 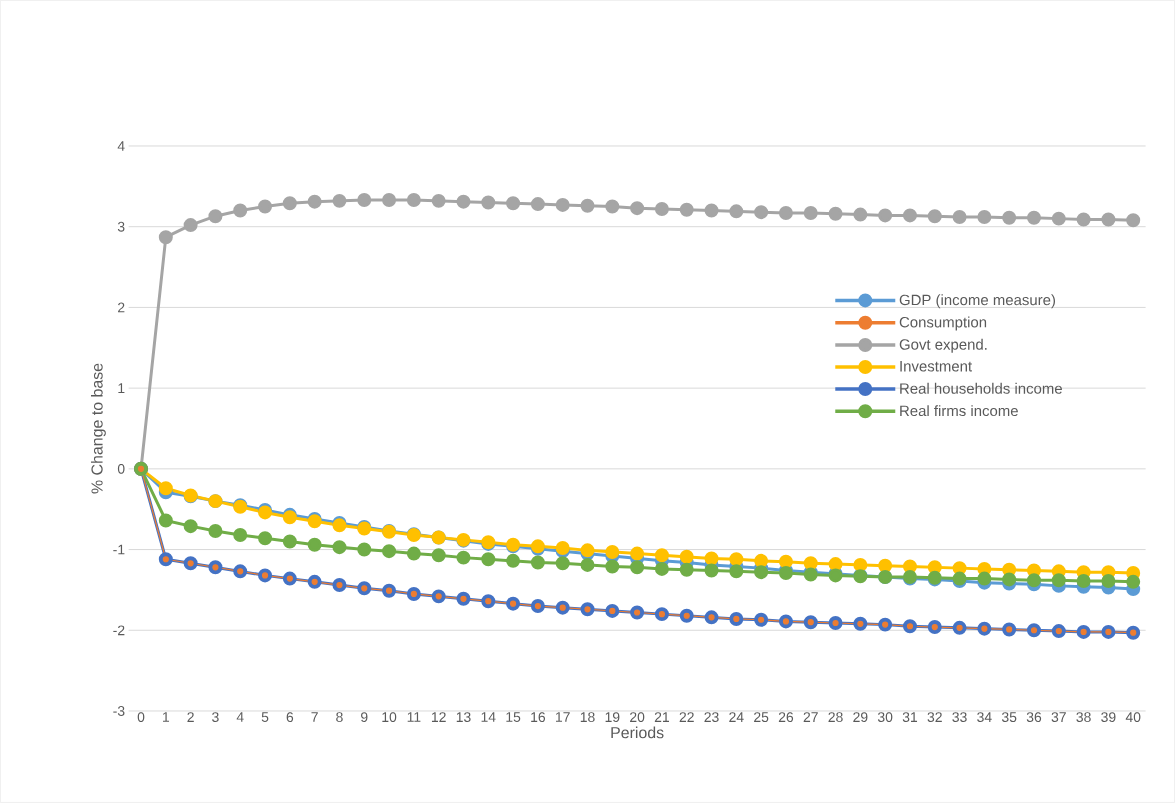 I want to click on legend-label: Investment, so click(x=936, y=366).